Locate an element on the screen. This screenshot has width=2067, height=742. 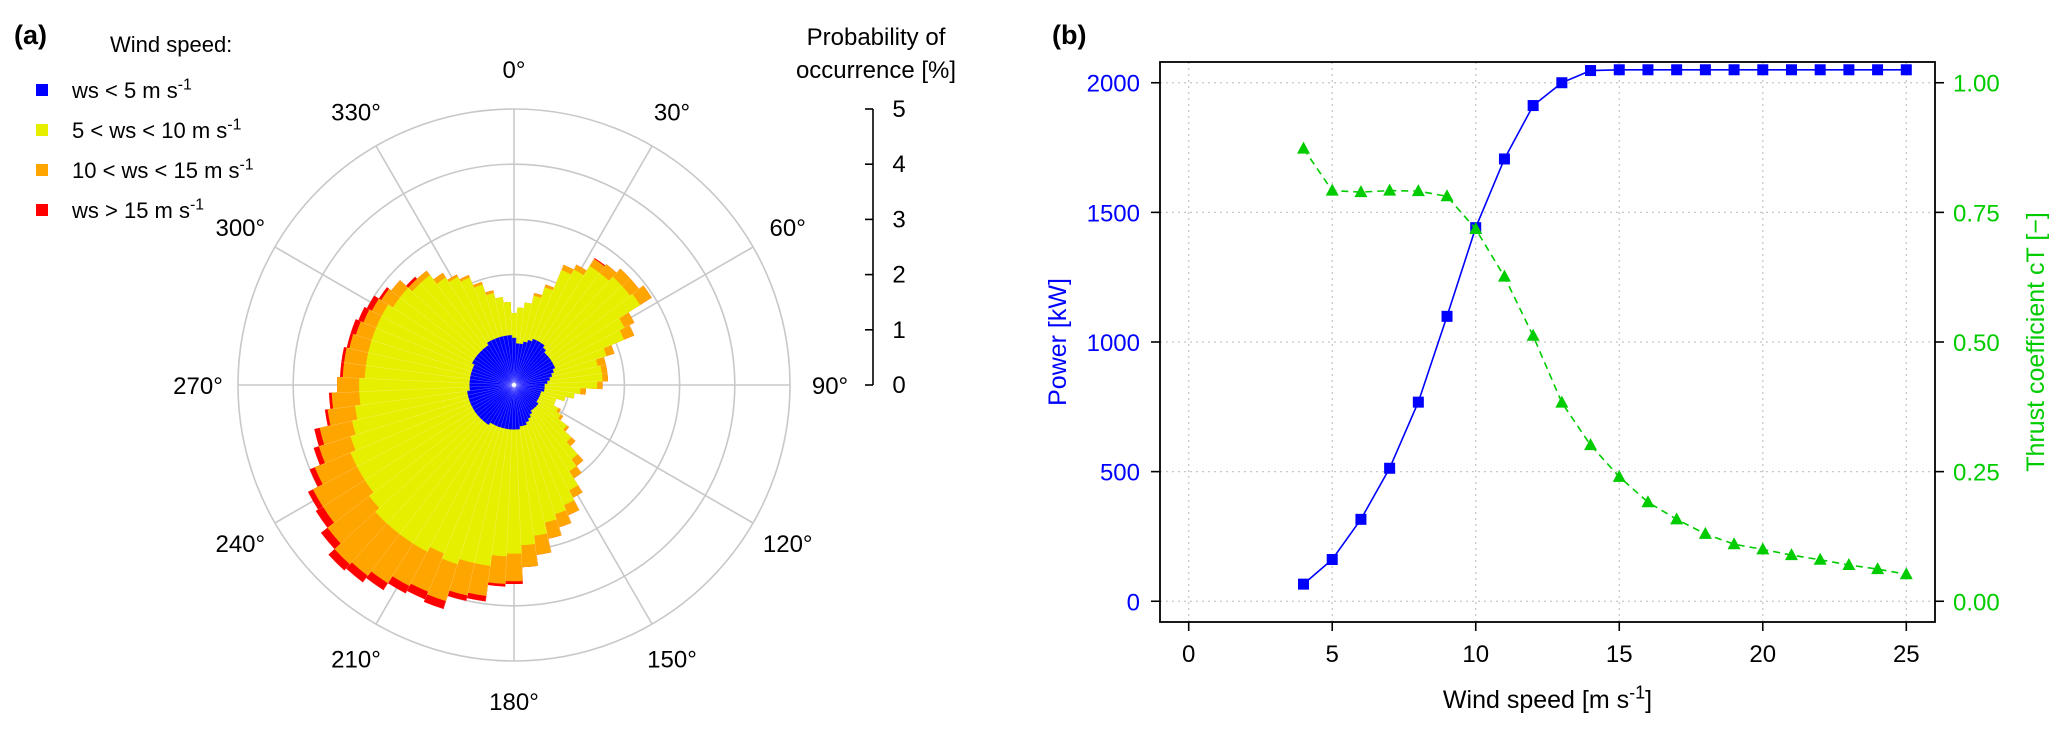
x-axis-label: Wind speed [m s-1] is located at coordinates (1547, 699).